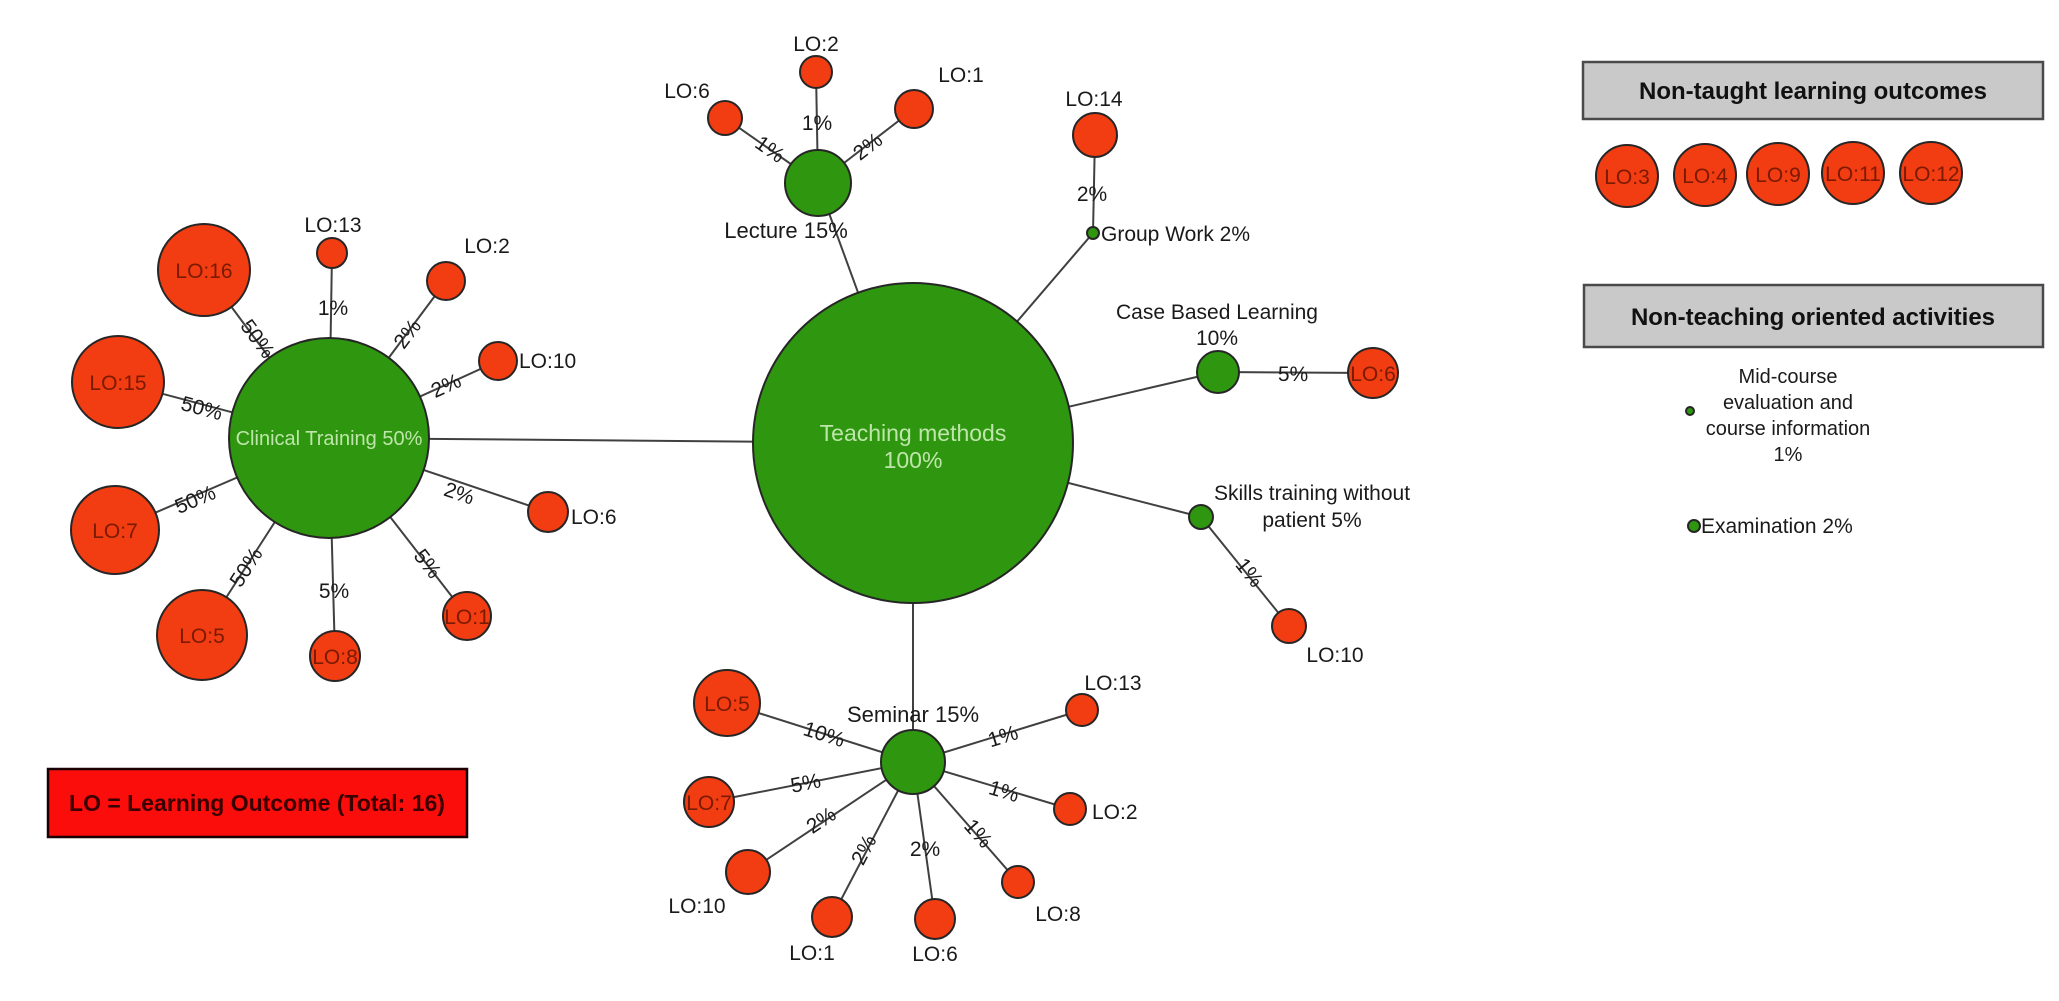  Describe the element at coordinates (935, 919) in the screenshot. I see `node-m6-circle` at that location.